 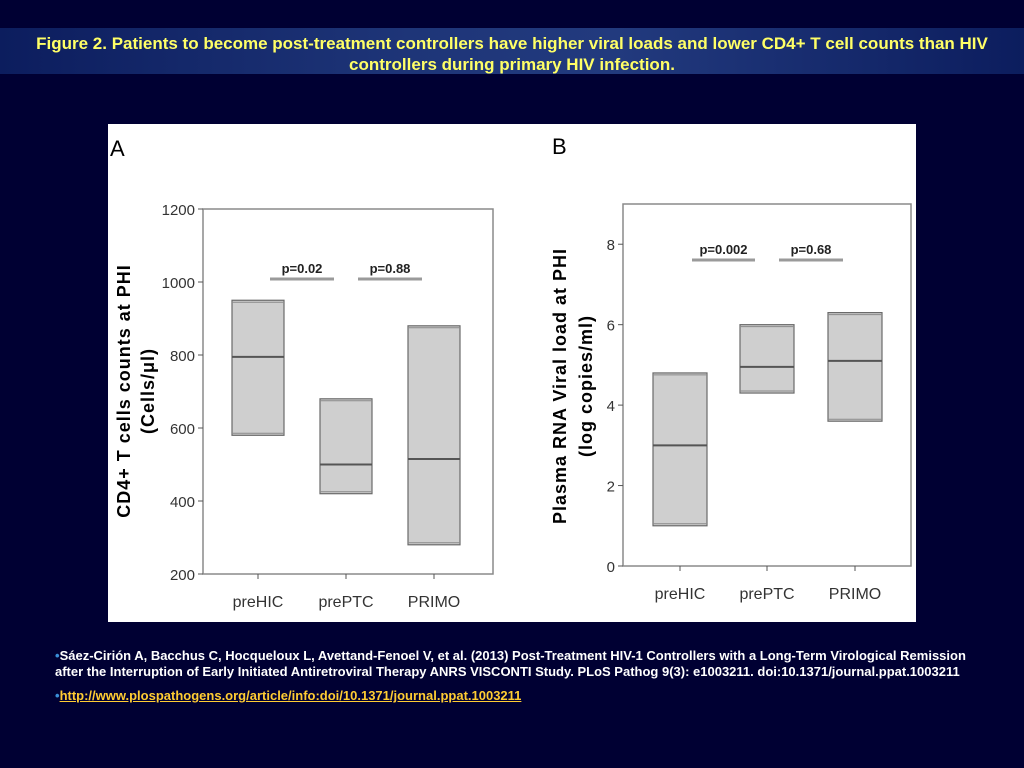 I want to click on y-tick-label: 1200, so click(x=178, y=210).